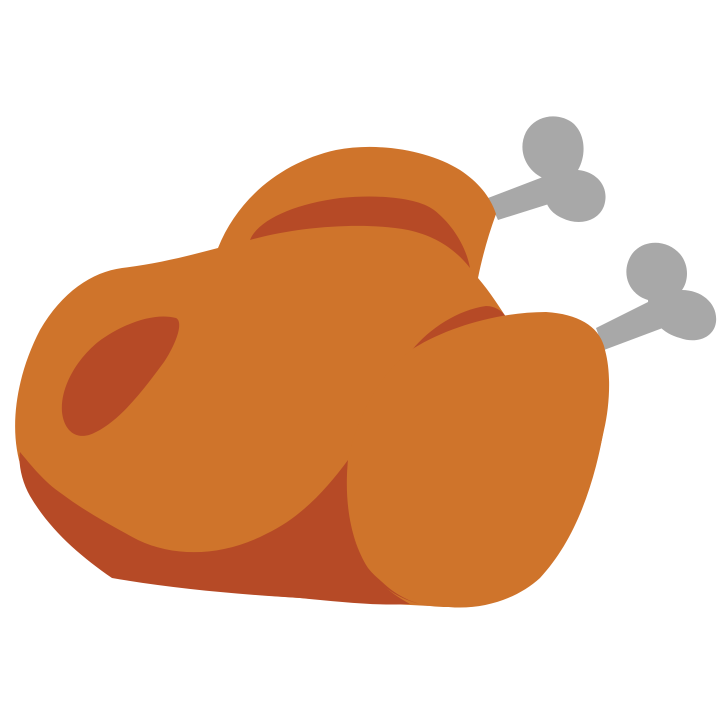 This screenshot has height=726, width=726. What do you see at coordinates (671, 291) in the screenshot?
I see `front-bone-knob` at bounding box center [671, 291].